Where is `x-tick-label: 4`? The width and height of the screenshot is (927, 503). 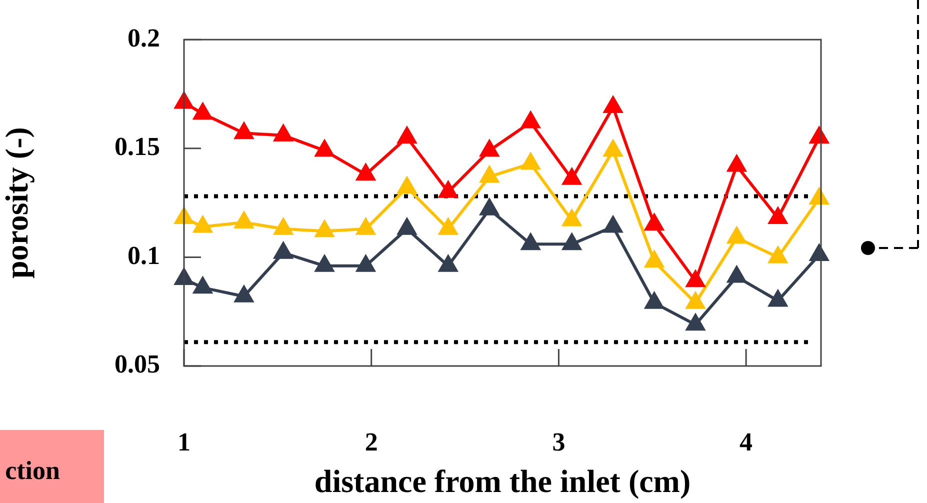 x-tick-label: 4 is located at coordinates (746, 441).